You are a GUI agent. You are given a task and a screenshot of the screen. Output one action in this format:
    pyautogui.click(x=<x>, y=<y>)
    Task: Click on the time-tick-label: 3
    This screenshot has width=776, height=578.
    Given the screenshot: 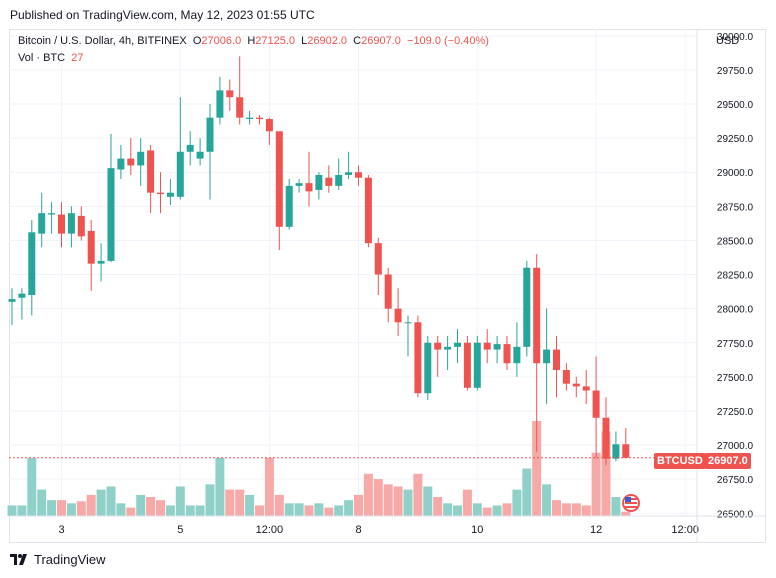 What is the action you would take?
    pyautogui.click(x=61, y=530)
    